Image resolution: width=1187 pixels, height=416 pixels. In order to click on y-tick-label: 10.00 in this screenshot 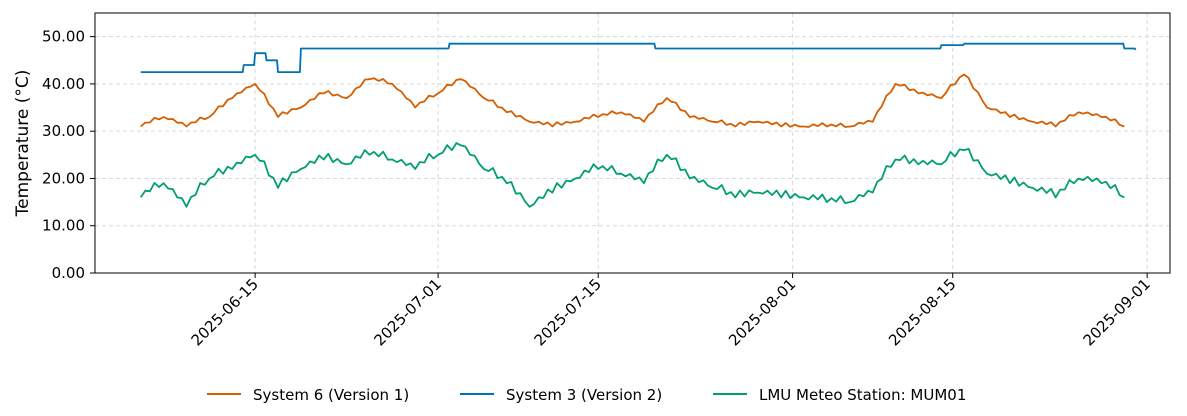, I will do `click(63, 226)`.